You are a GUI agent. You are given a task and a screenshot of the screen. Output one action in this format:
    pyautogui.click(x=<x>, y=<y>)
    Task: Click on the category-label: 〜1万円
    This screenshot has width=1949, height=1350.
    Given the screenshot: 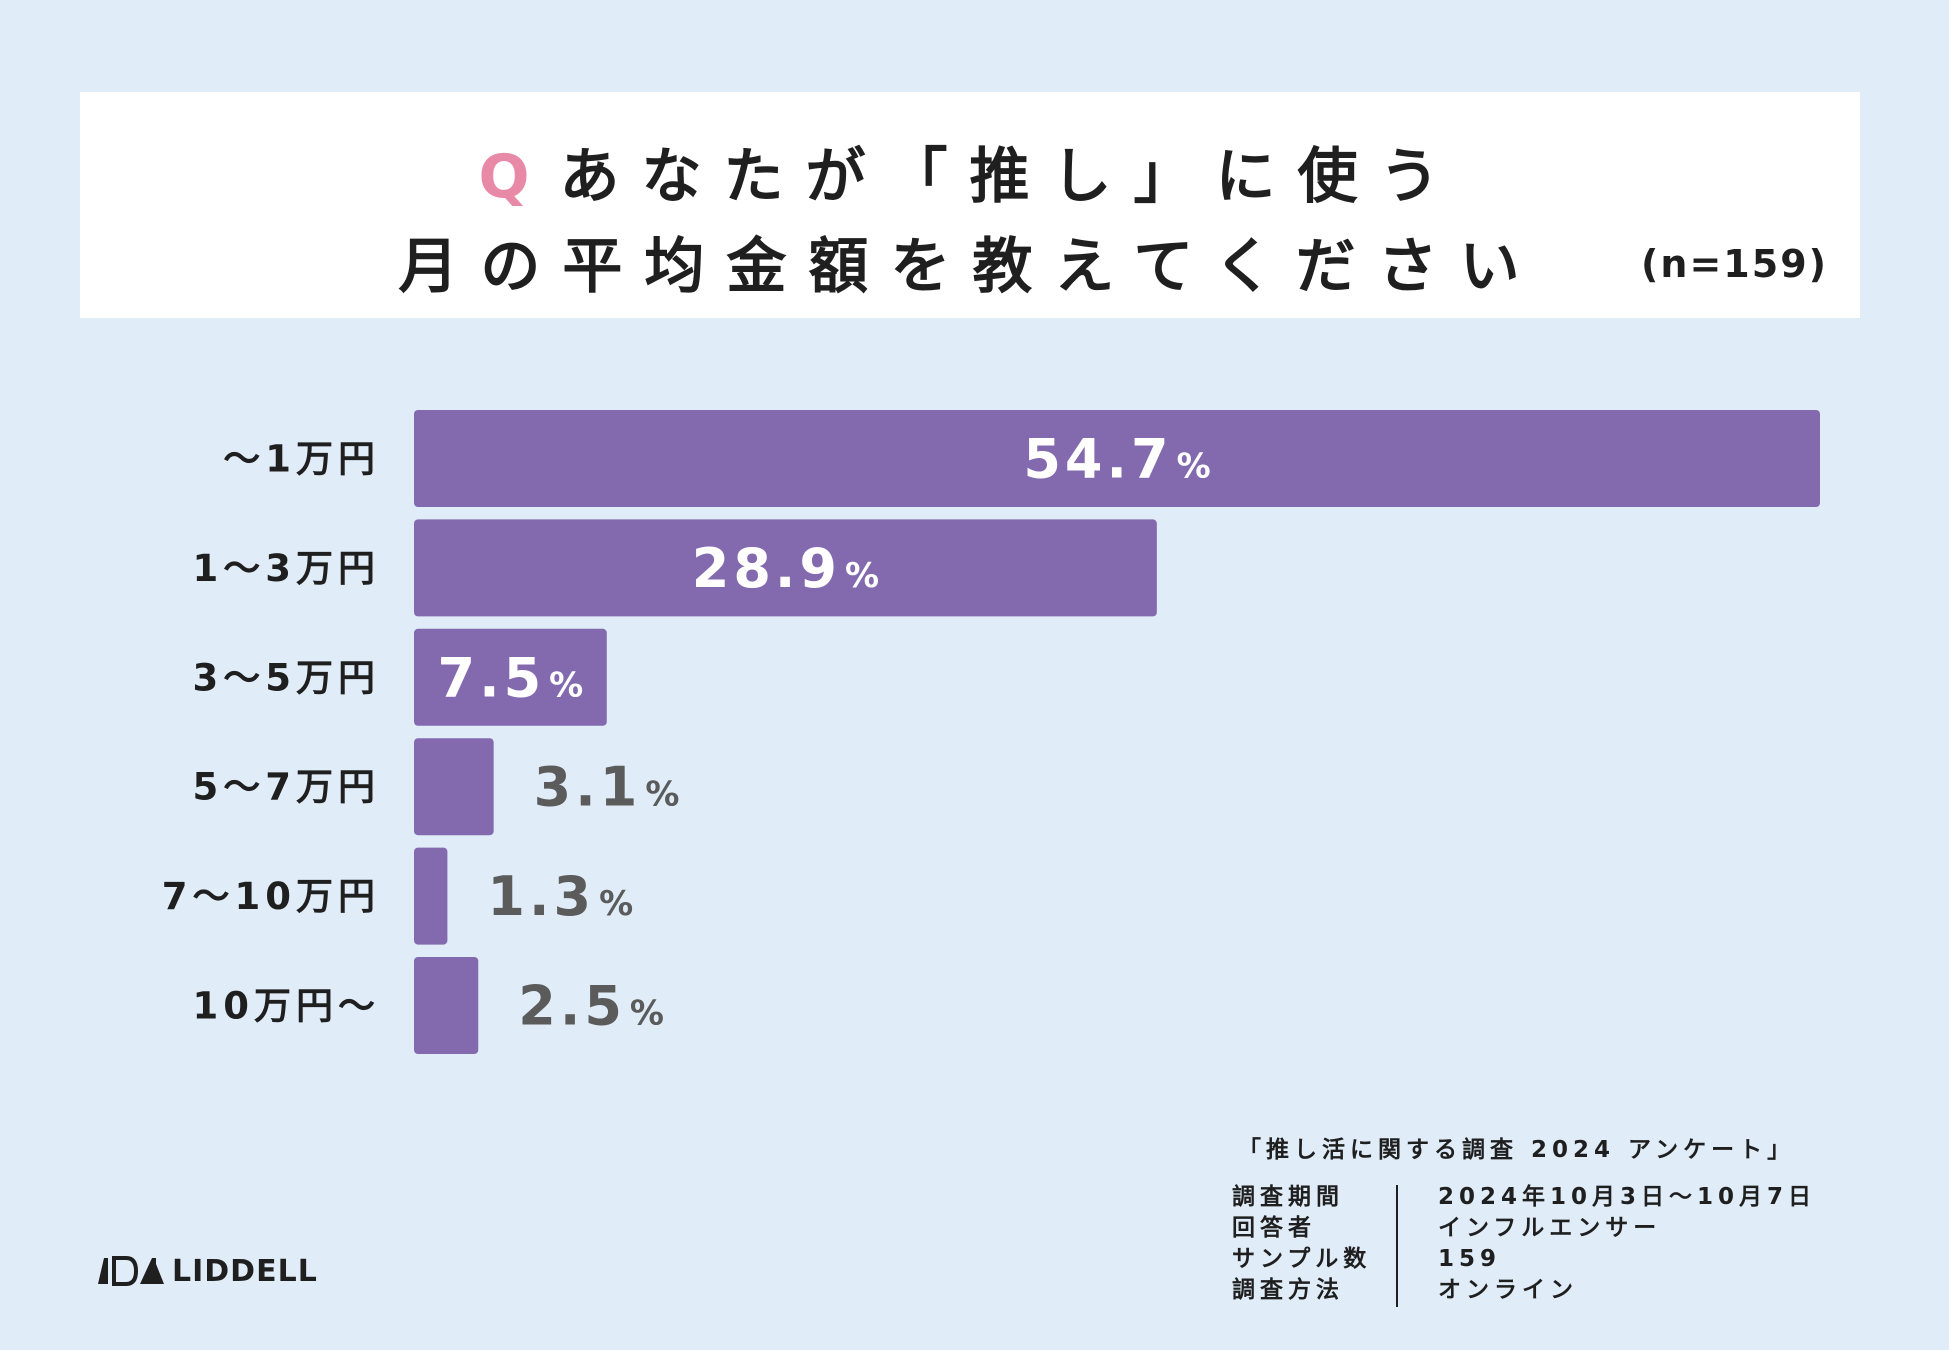 What is the action you would take?
    pyautogui.click(x=301, y=459)
    